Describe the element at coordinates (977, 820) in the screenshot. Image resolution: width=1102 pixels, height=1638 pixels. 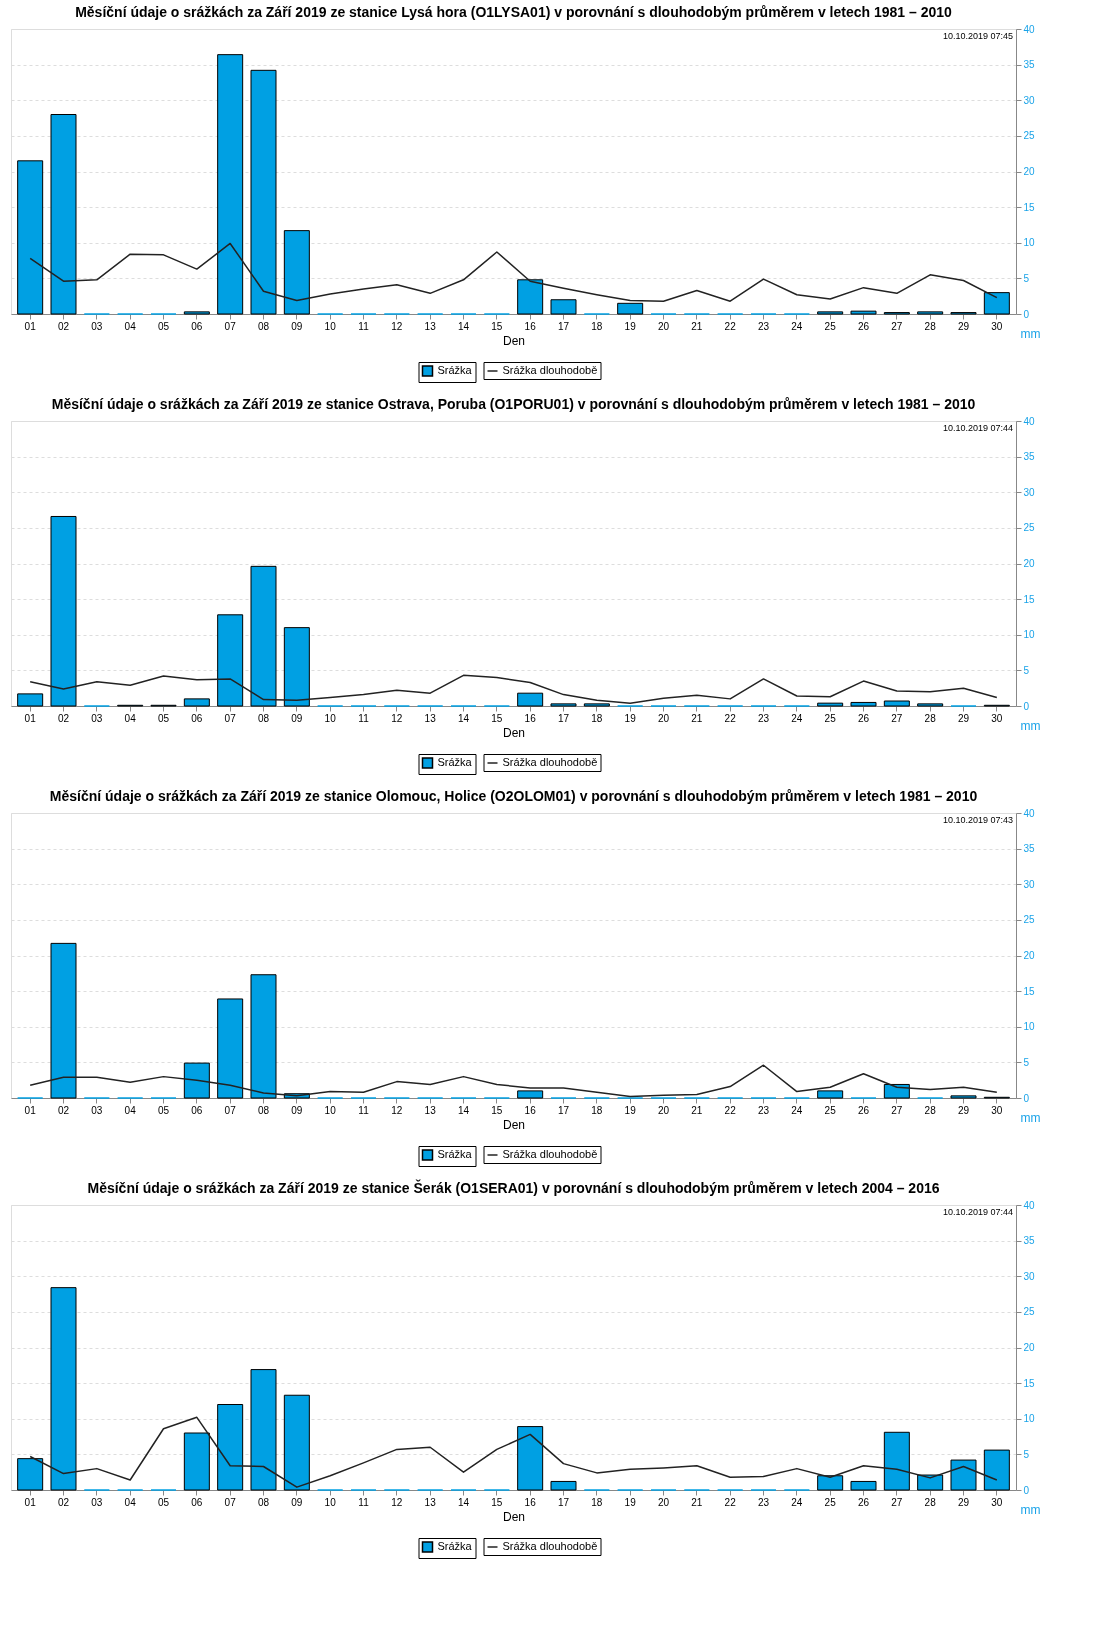
I see `annotation: 10.10.2019 07:43` at that location.